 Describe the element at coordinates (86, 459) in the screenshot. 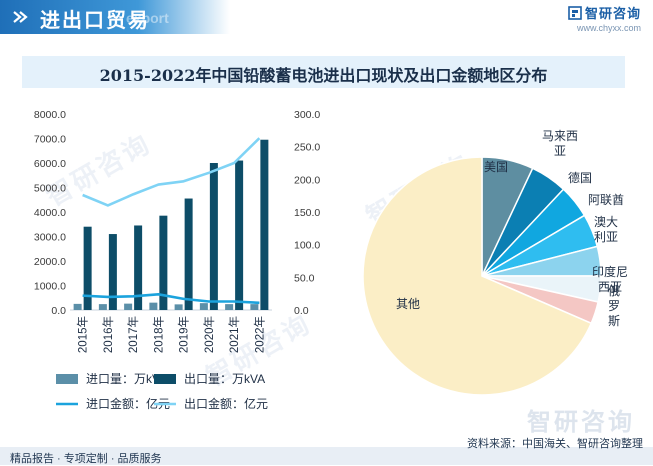

I see `footer-slogan: 精品报告 · 专项定制 · 品质服务` at that location.